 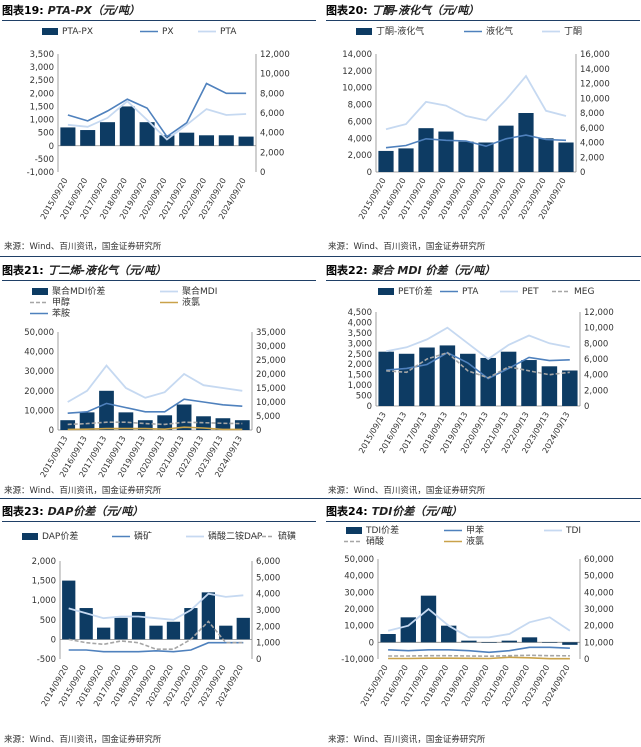 I want to click on left-tick-label: 50,000, so click(x=39, y=333).